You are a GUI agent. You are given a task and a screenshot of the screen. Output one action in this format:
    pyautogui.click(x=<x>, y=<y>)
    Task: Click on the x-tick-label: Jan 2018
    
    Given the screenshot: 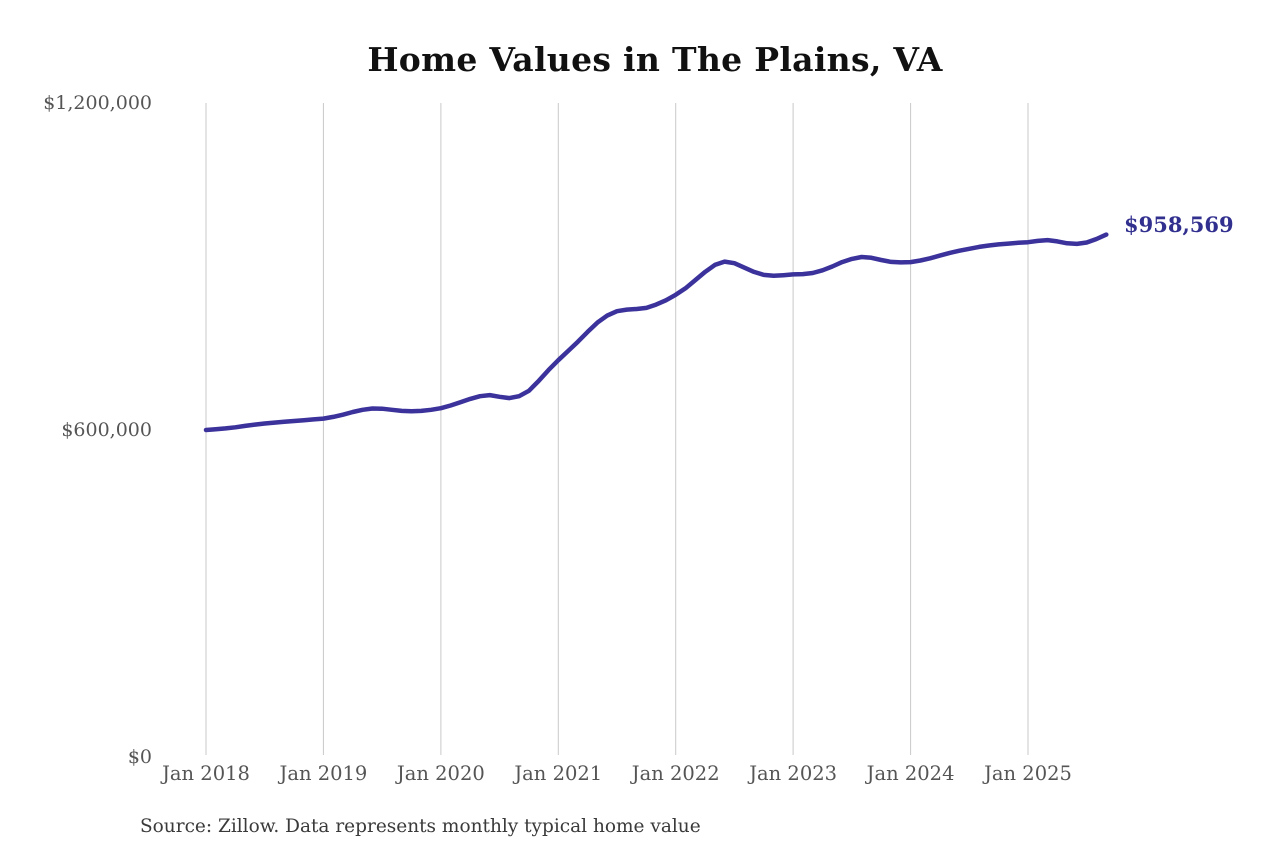 What is the action you would take?
    pyautogui.click(x=206, y=773)
    